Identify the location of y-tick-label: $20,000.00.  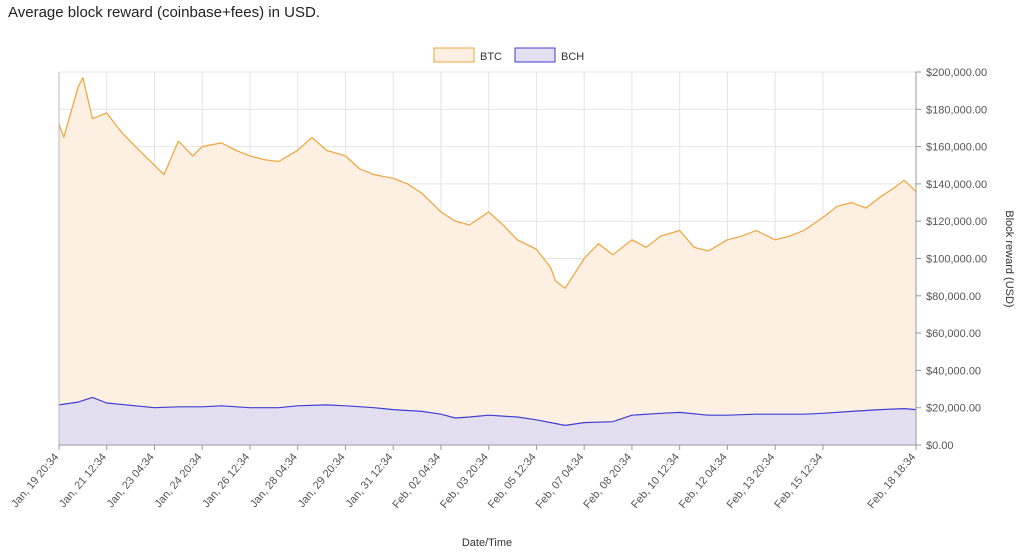
(953, 409).